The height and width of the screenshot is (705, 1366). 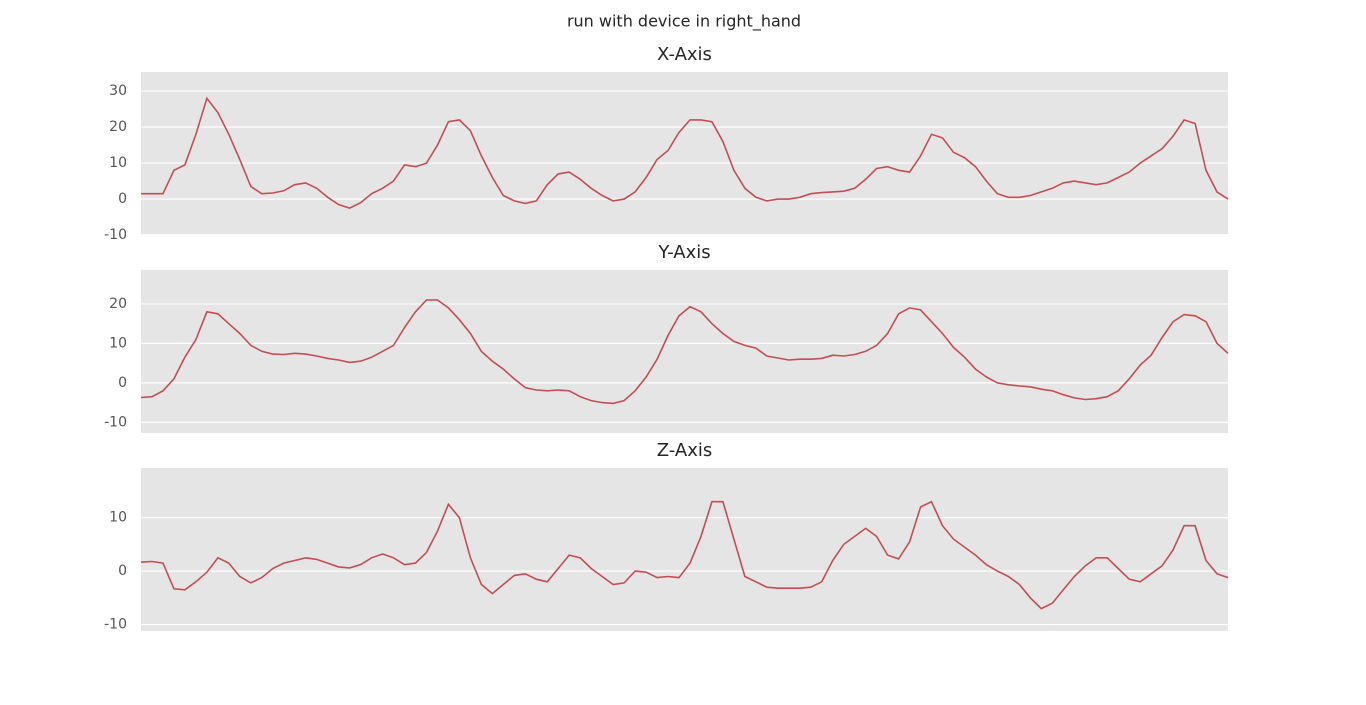 What do you see at coordinates (118, 91) in the screenshot?
I see `y-tick-label: 30` at bounding box center [118, 91].